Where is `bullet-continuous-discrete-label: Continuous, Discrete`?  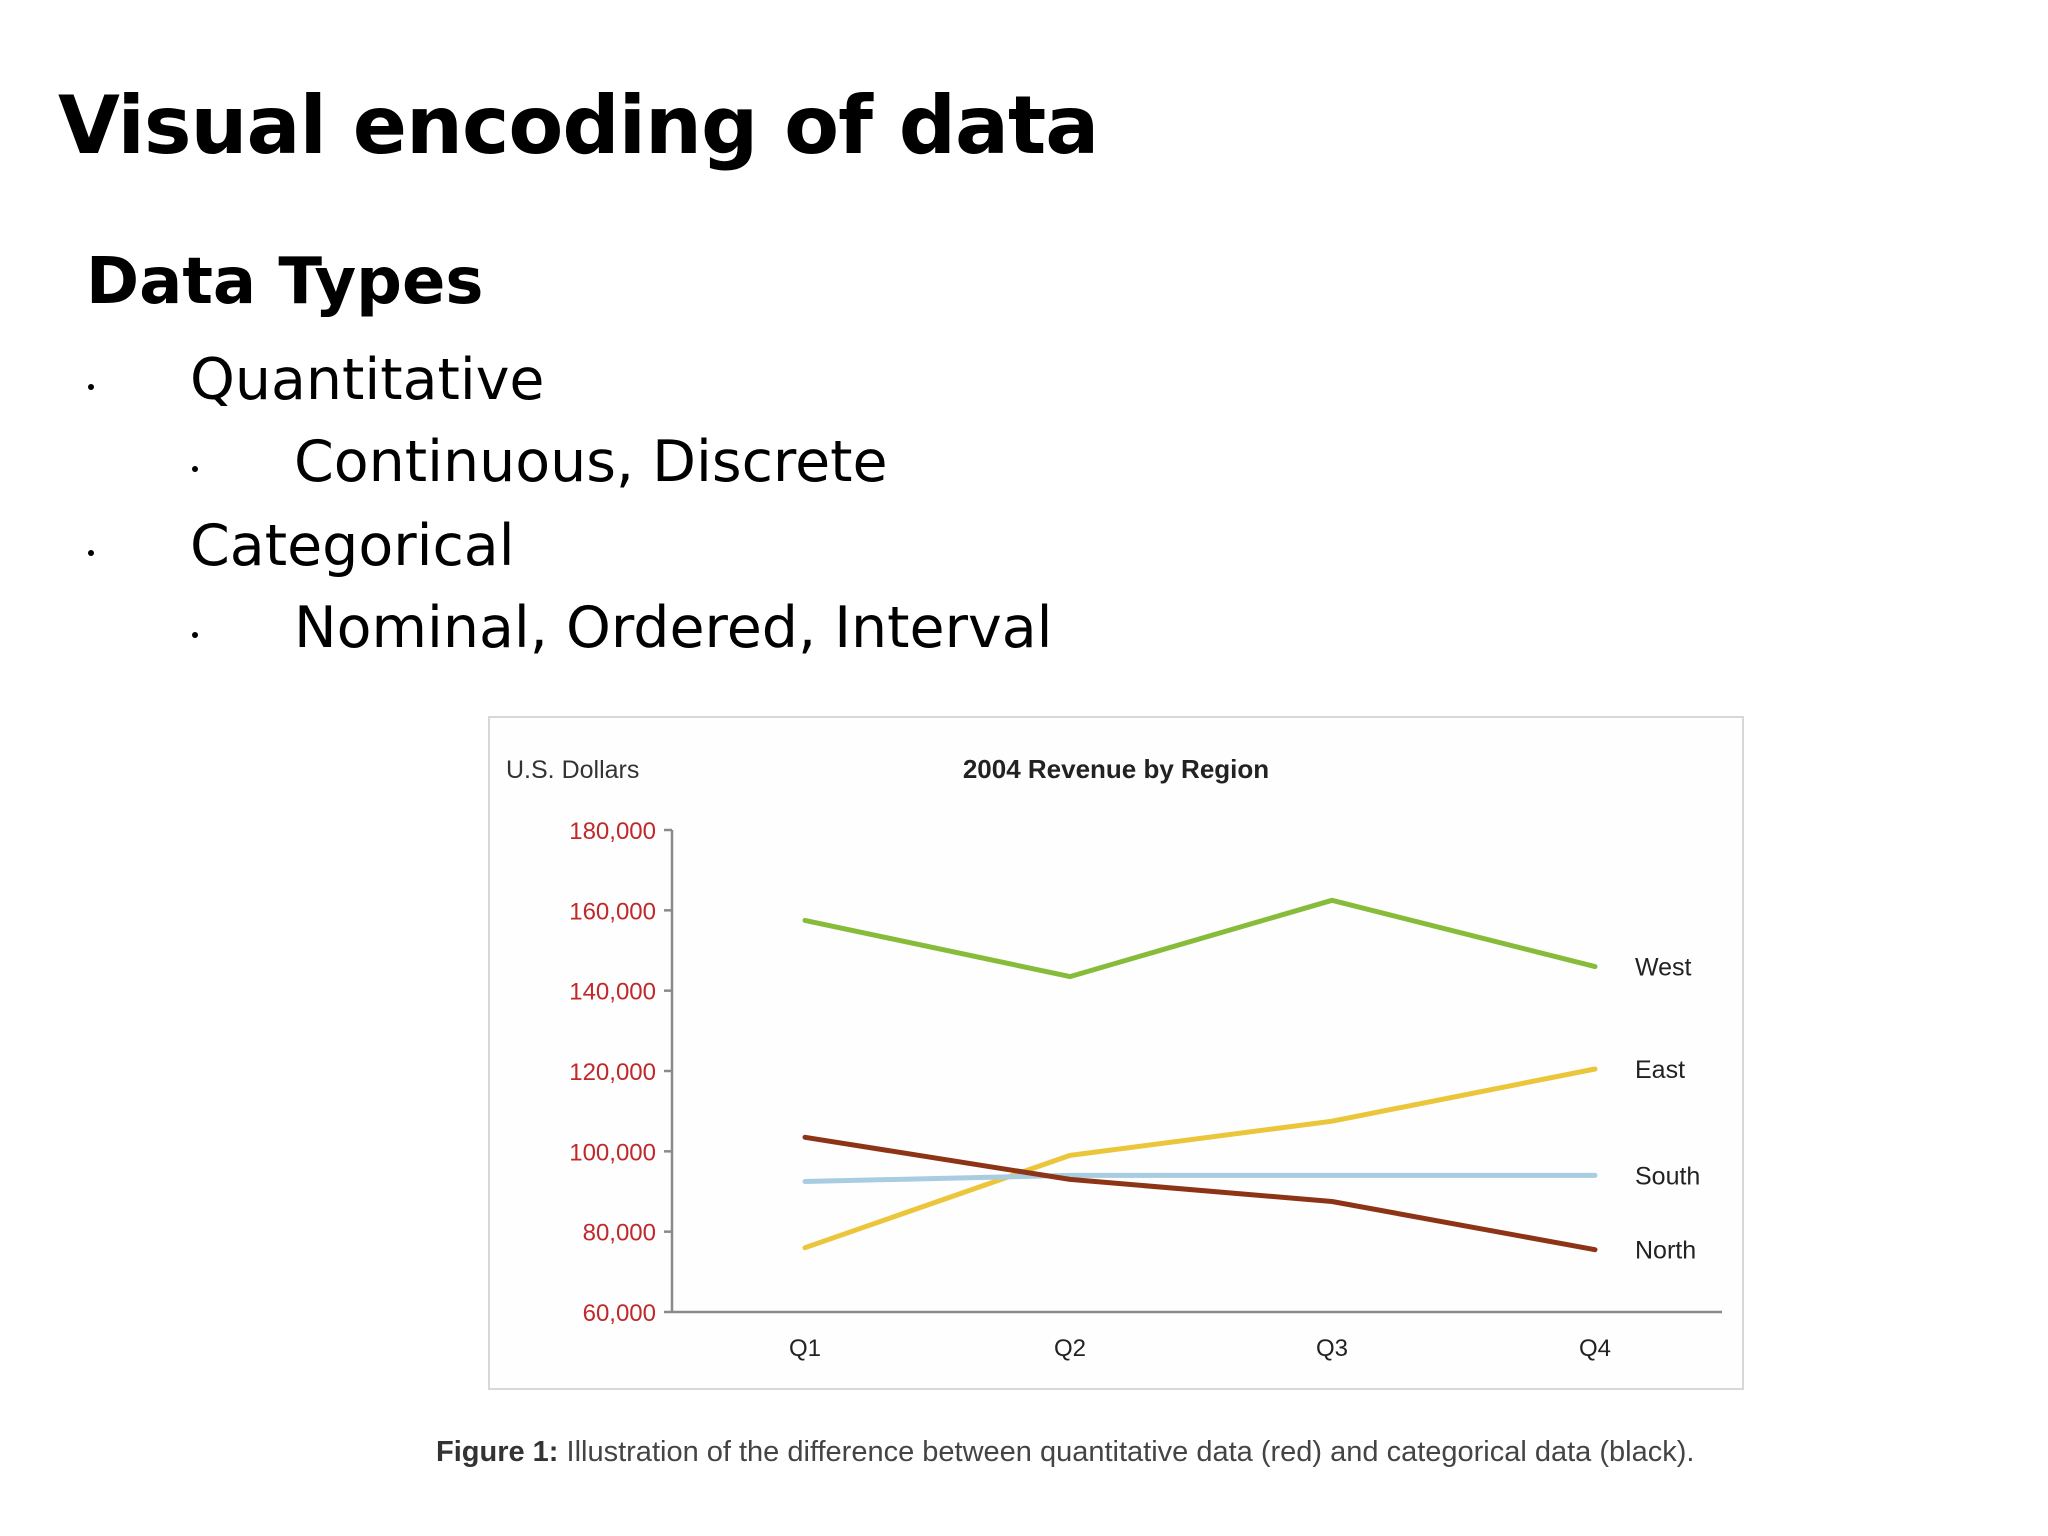 bullet-continuous-discrete-label: Continuous, Discrete is located at coordinates (591, 462).